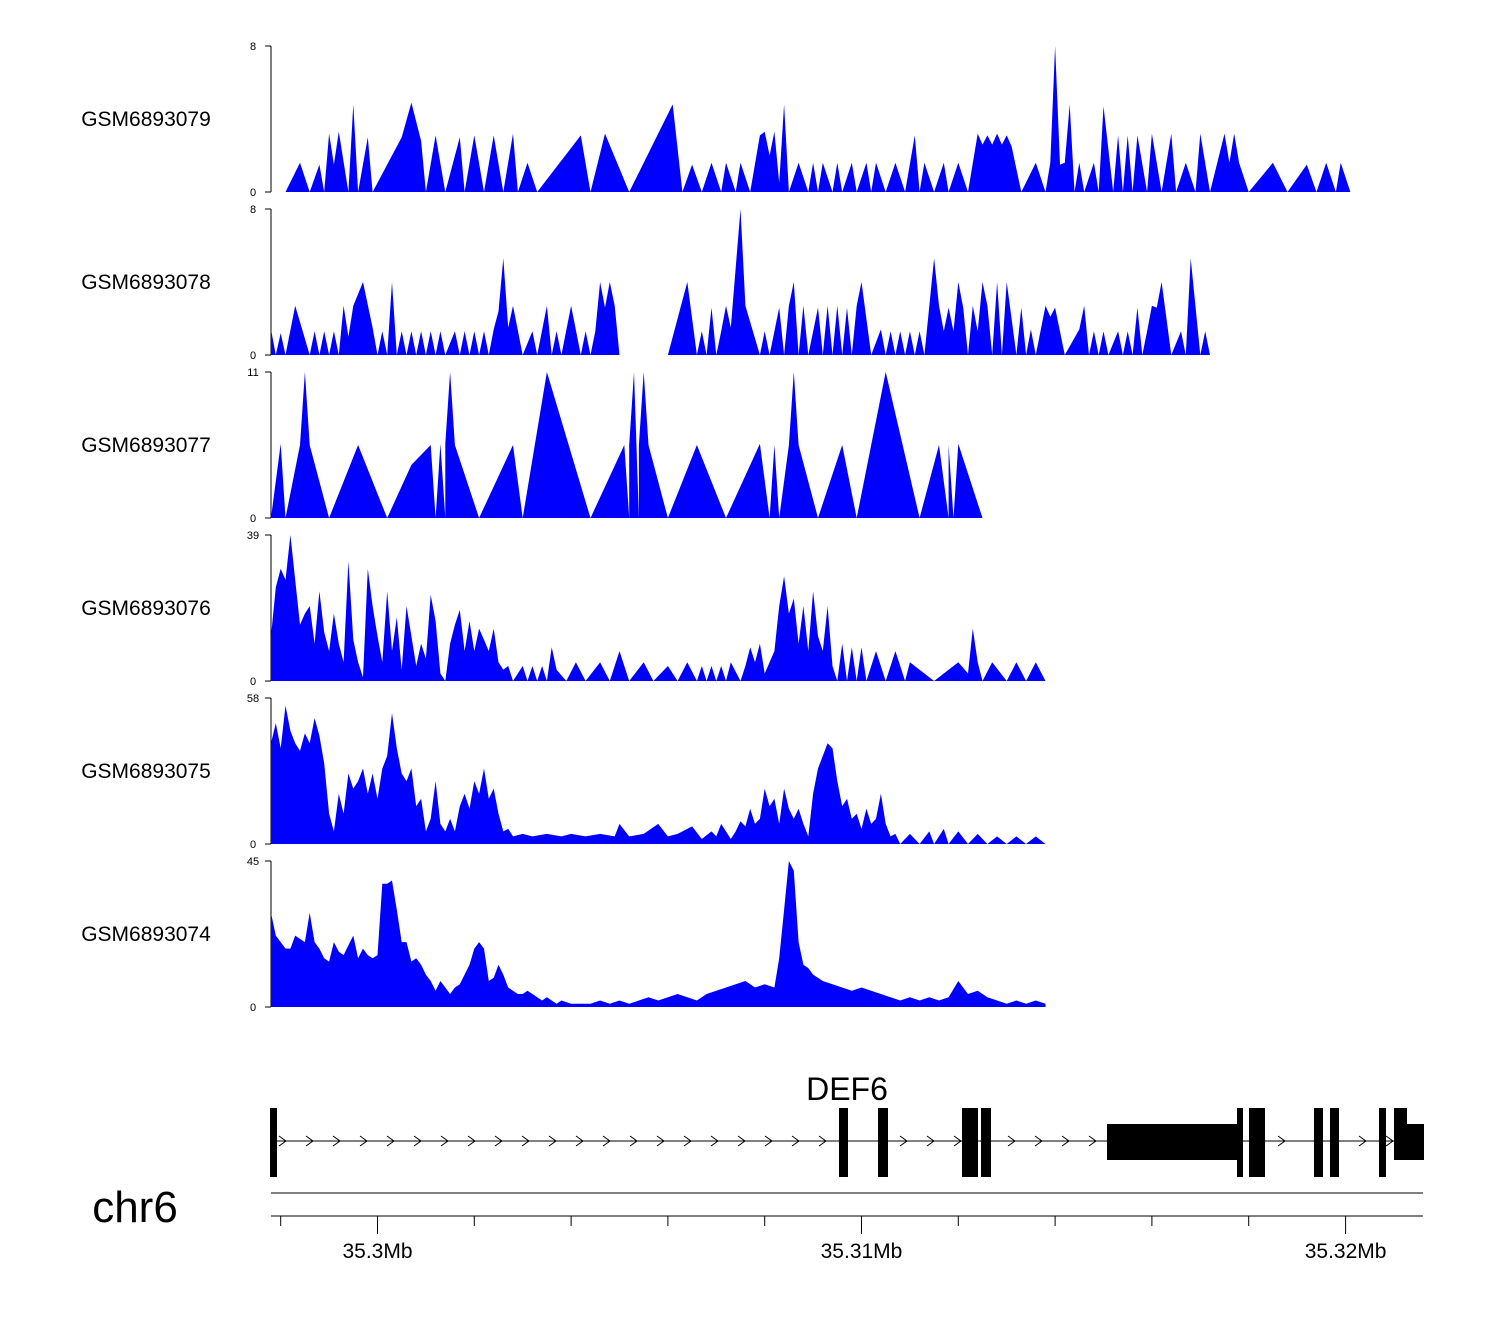 Image resolution: width=1500 pixels, height=1320 pixels. Describe the element at coordinates (836, 1141) in the screenshot. I see `strand-arrows` at that location.